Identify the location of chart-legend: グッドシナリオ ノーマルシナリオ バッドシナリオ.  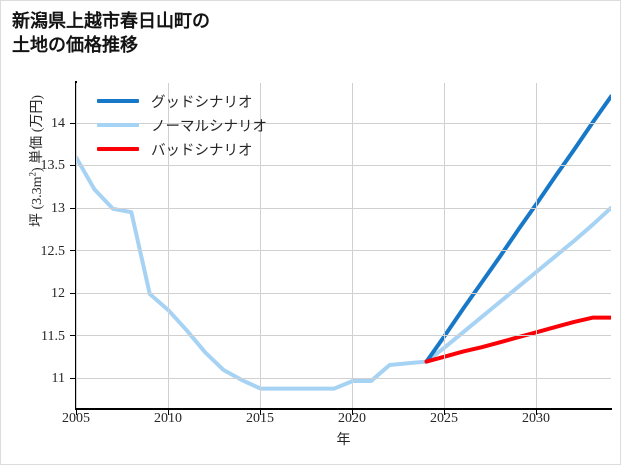
(182, 125).